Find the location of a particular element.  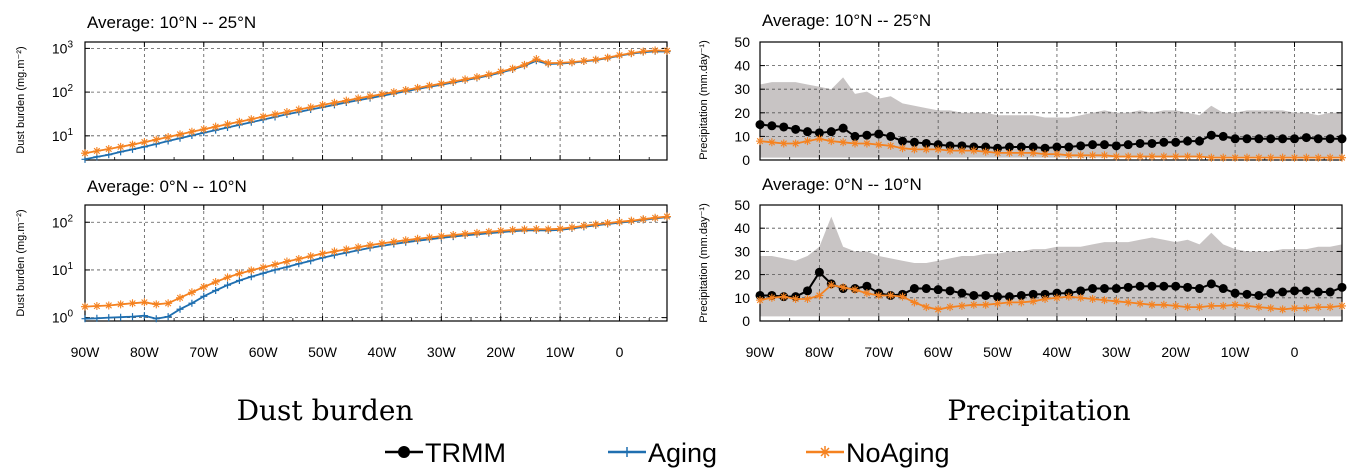

x-tick-label: 40W is located at coordinates (1058, 352).